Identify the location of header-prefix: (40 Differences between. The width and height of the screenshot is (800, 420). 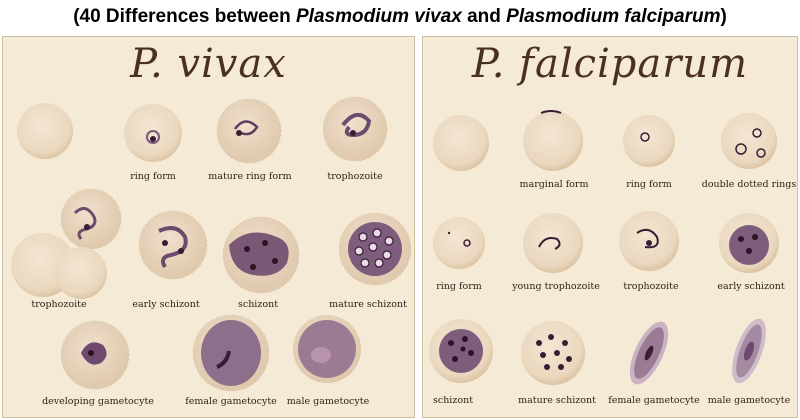
(184, 17).